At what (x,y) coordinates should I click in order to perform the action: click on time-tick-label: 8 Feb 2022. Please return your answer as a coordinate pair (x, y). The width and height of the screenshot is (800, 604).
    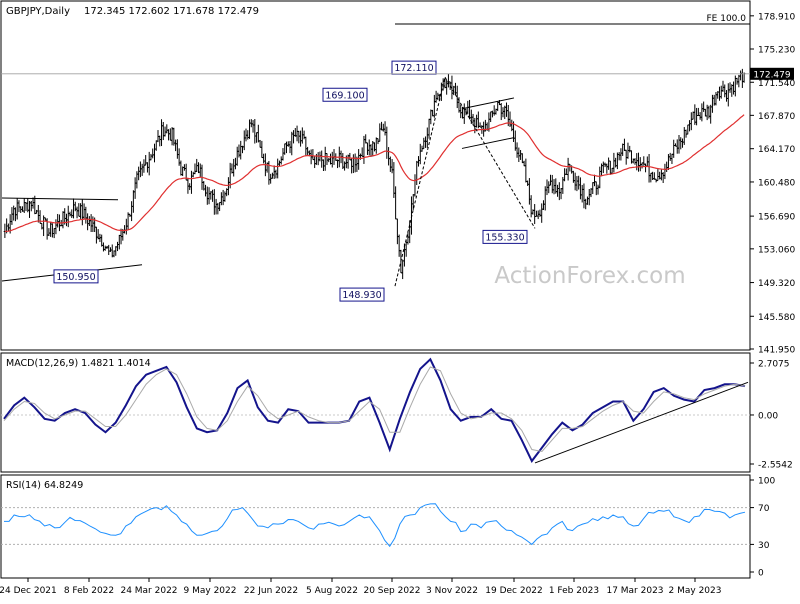
    Looking at the image, I should click on (89, 591).